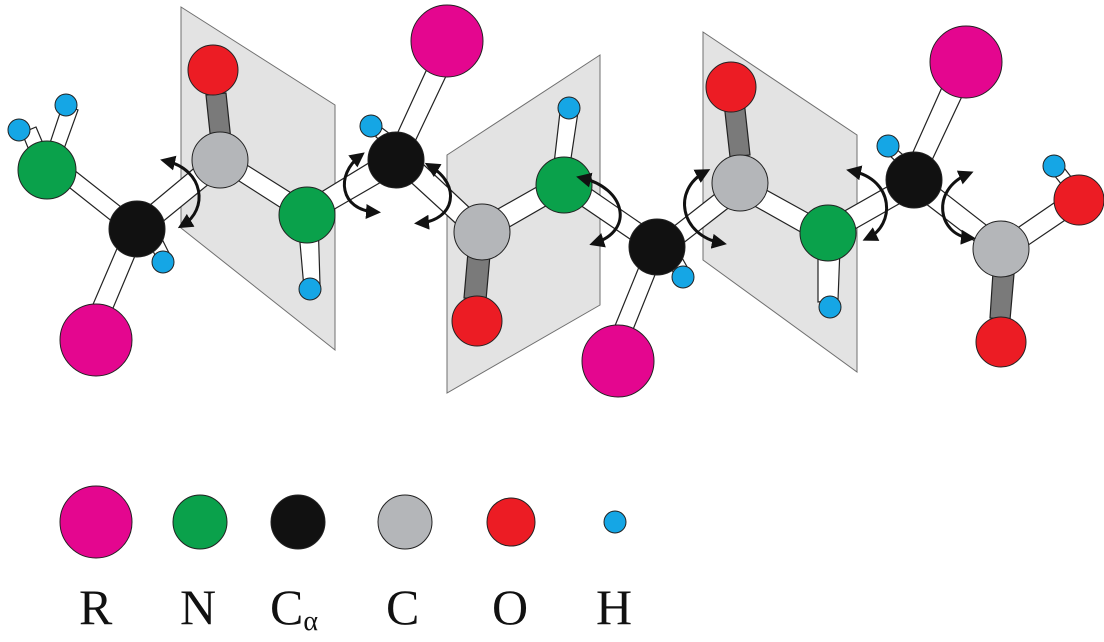 The width and height of the screenshot is (1104, 642). Describe the element at coordinates (311, 621) in the screenshot. I see `legend-label-ca-subscript: α` at that location.